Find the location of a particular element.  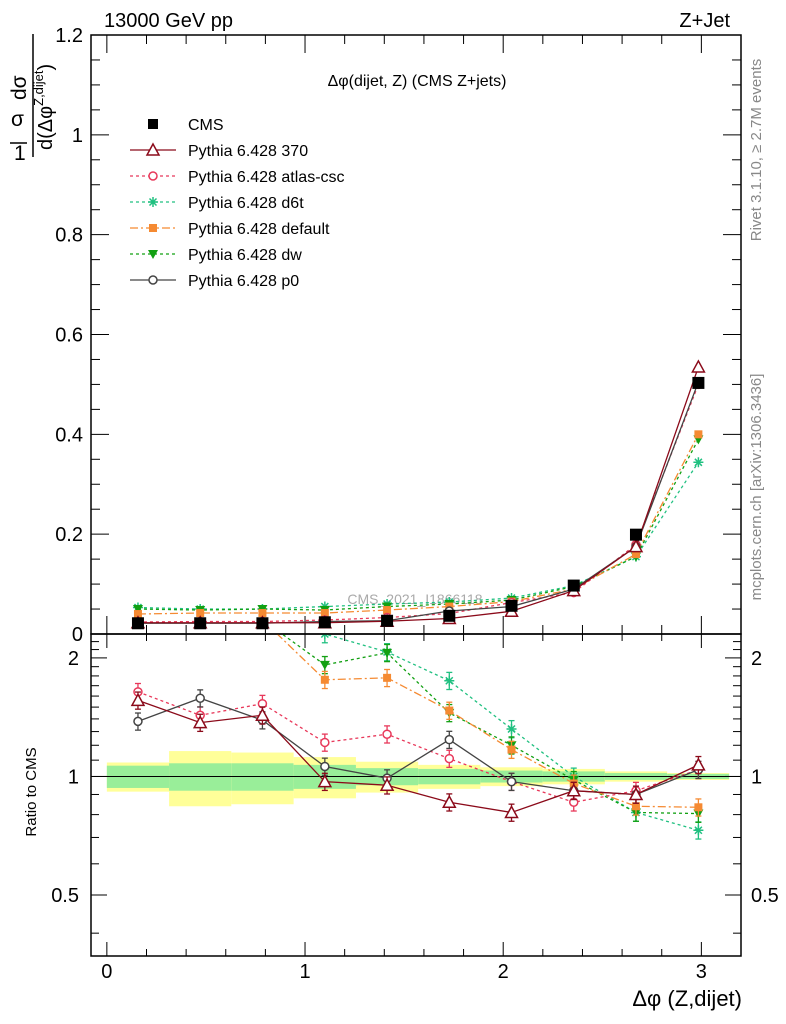

svg-text: σ is located at coordinates (17, 119).